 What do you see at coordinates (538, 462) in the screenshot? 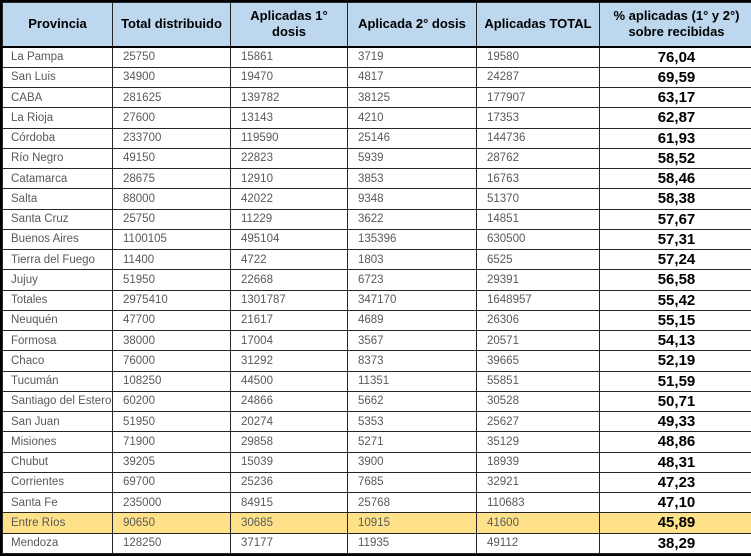
I see `aplicadas-total-cell: 18939` at bounding box center [538, 462].